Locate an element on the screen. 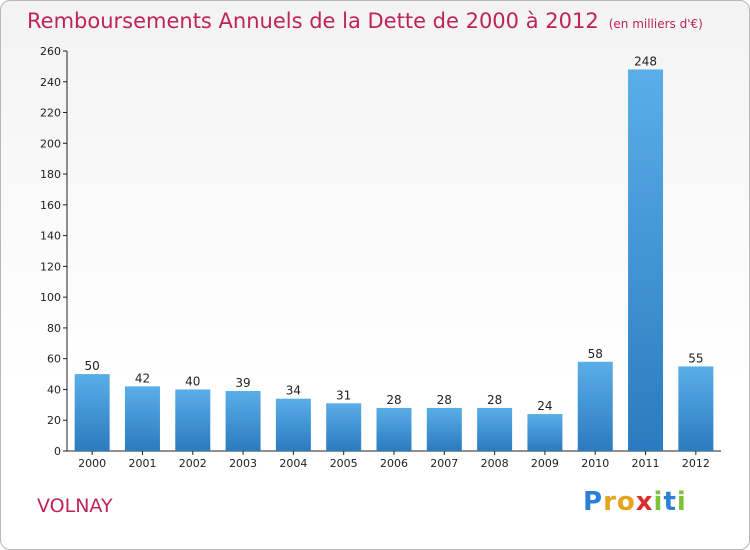 Image resolution: width=750 pixels, height=550 pixels. bar-2001 is located at coordinates (142, 418).